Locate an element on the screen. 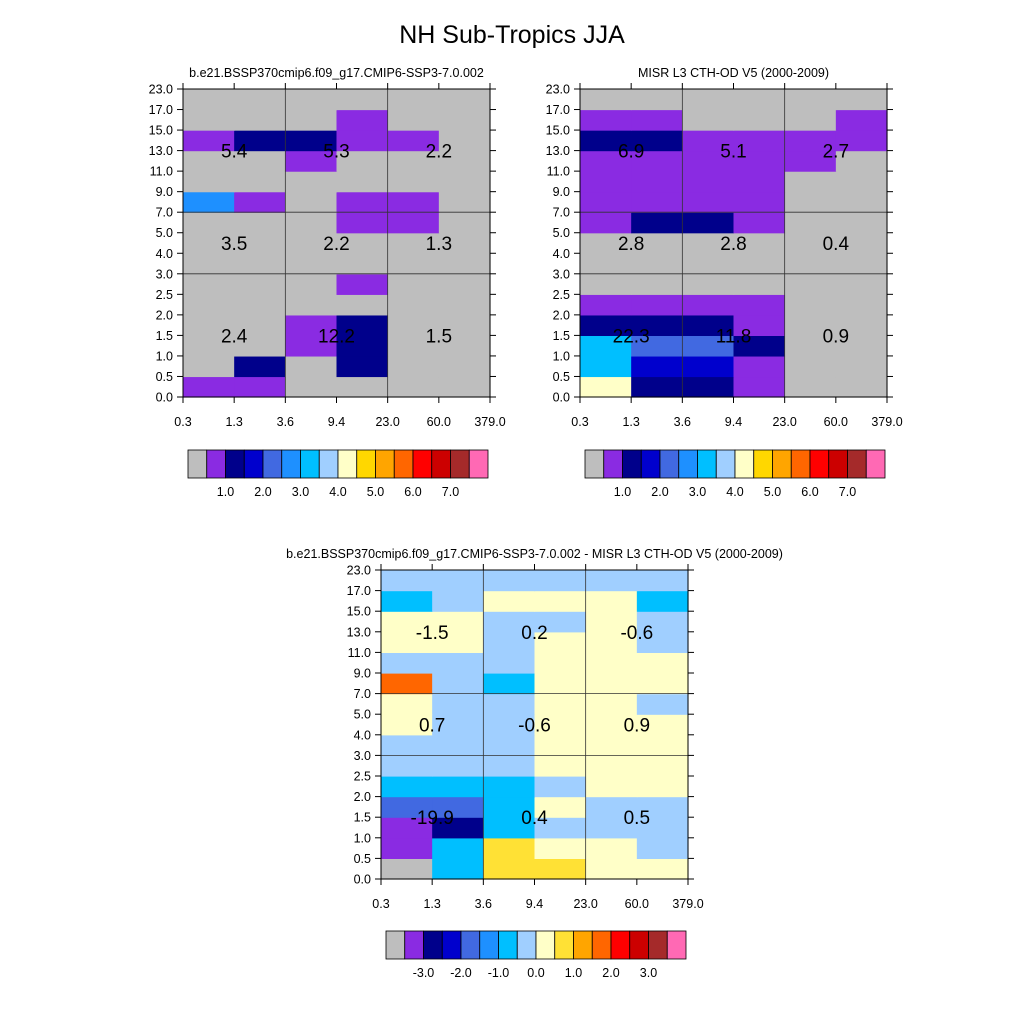 This screenshot has height=1024, width=1024. y-tick-label: 2.5 is located at coordinates (561, 295).